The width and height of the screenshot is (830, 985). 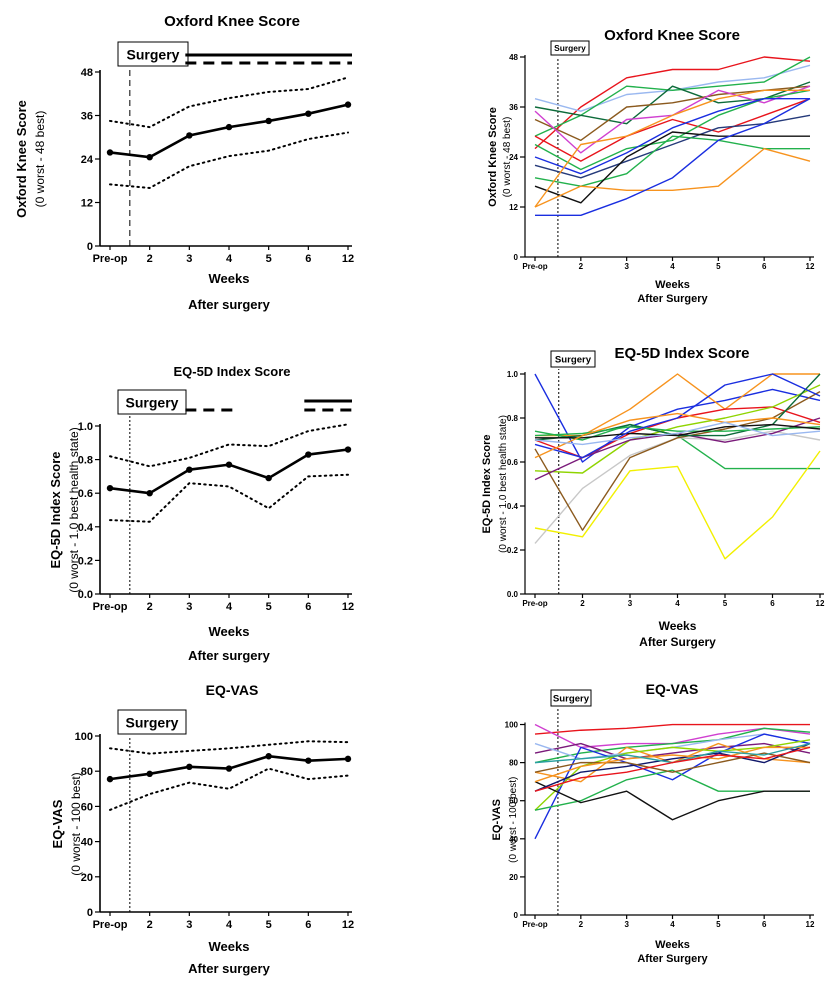 I want to click on y-axis-sublabel: (0 worst - 48 best), so click(x=40, y=159).